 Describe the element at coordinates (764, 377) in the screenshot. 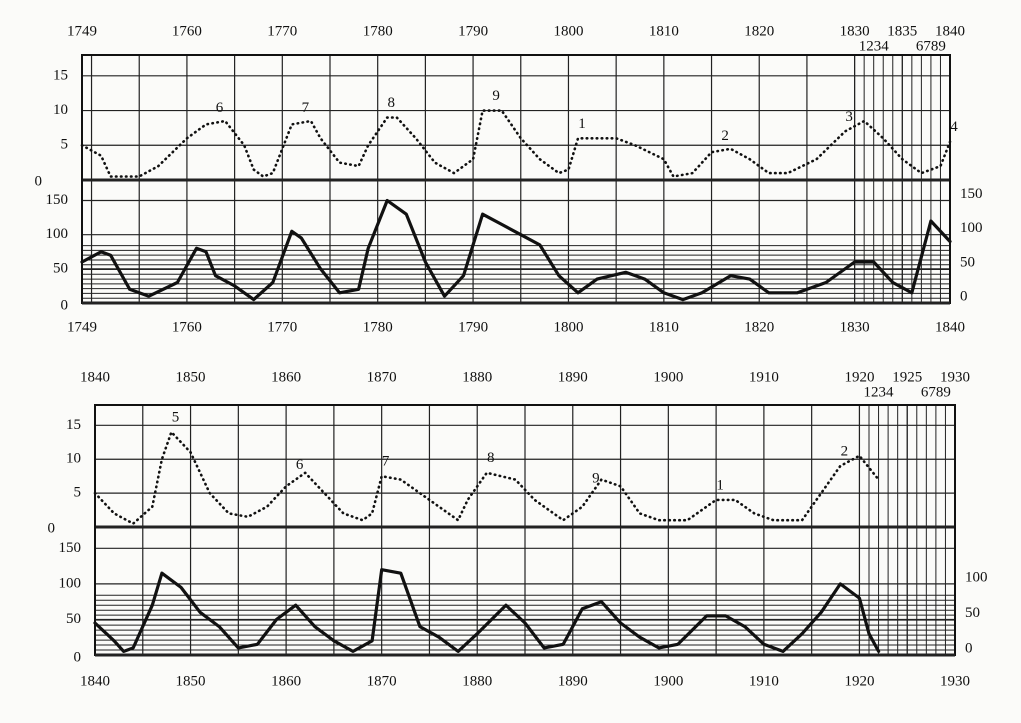

I see `top-x-label: 1910` at that location.